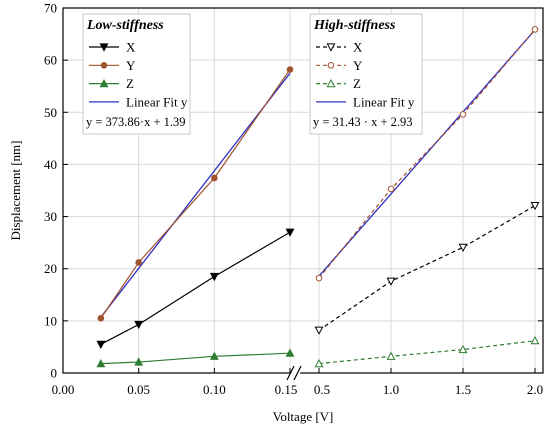 This screenshot has height=432, width=550. What do you see at coordinates (322, 389) in the screenshot?
I see `x-tick-label: 0.5` at bounding box center [322, 389].